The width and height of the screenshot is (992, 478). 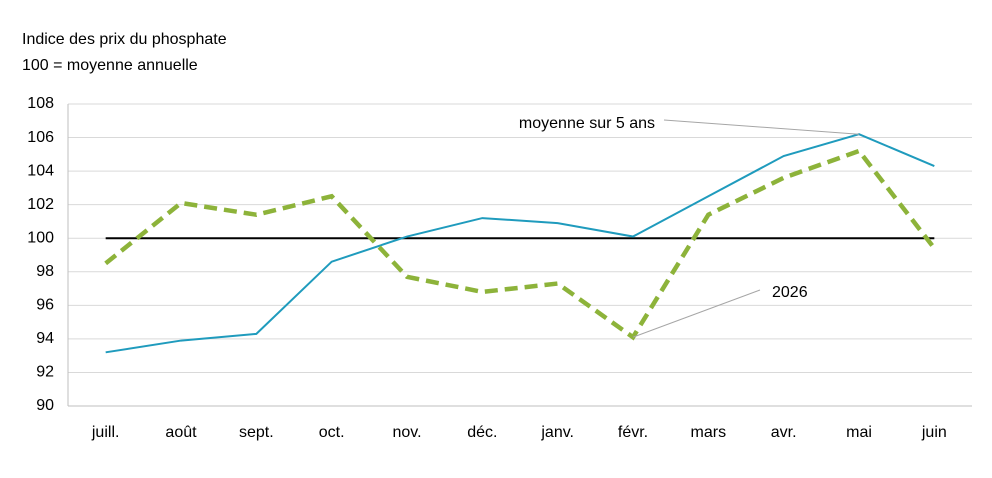 What do you see at coordinates (40, 170) in the screenshot?
I see `y-tick-label: 104` at bounding box center [40, 170].